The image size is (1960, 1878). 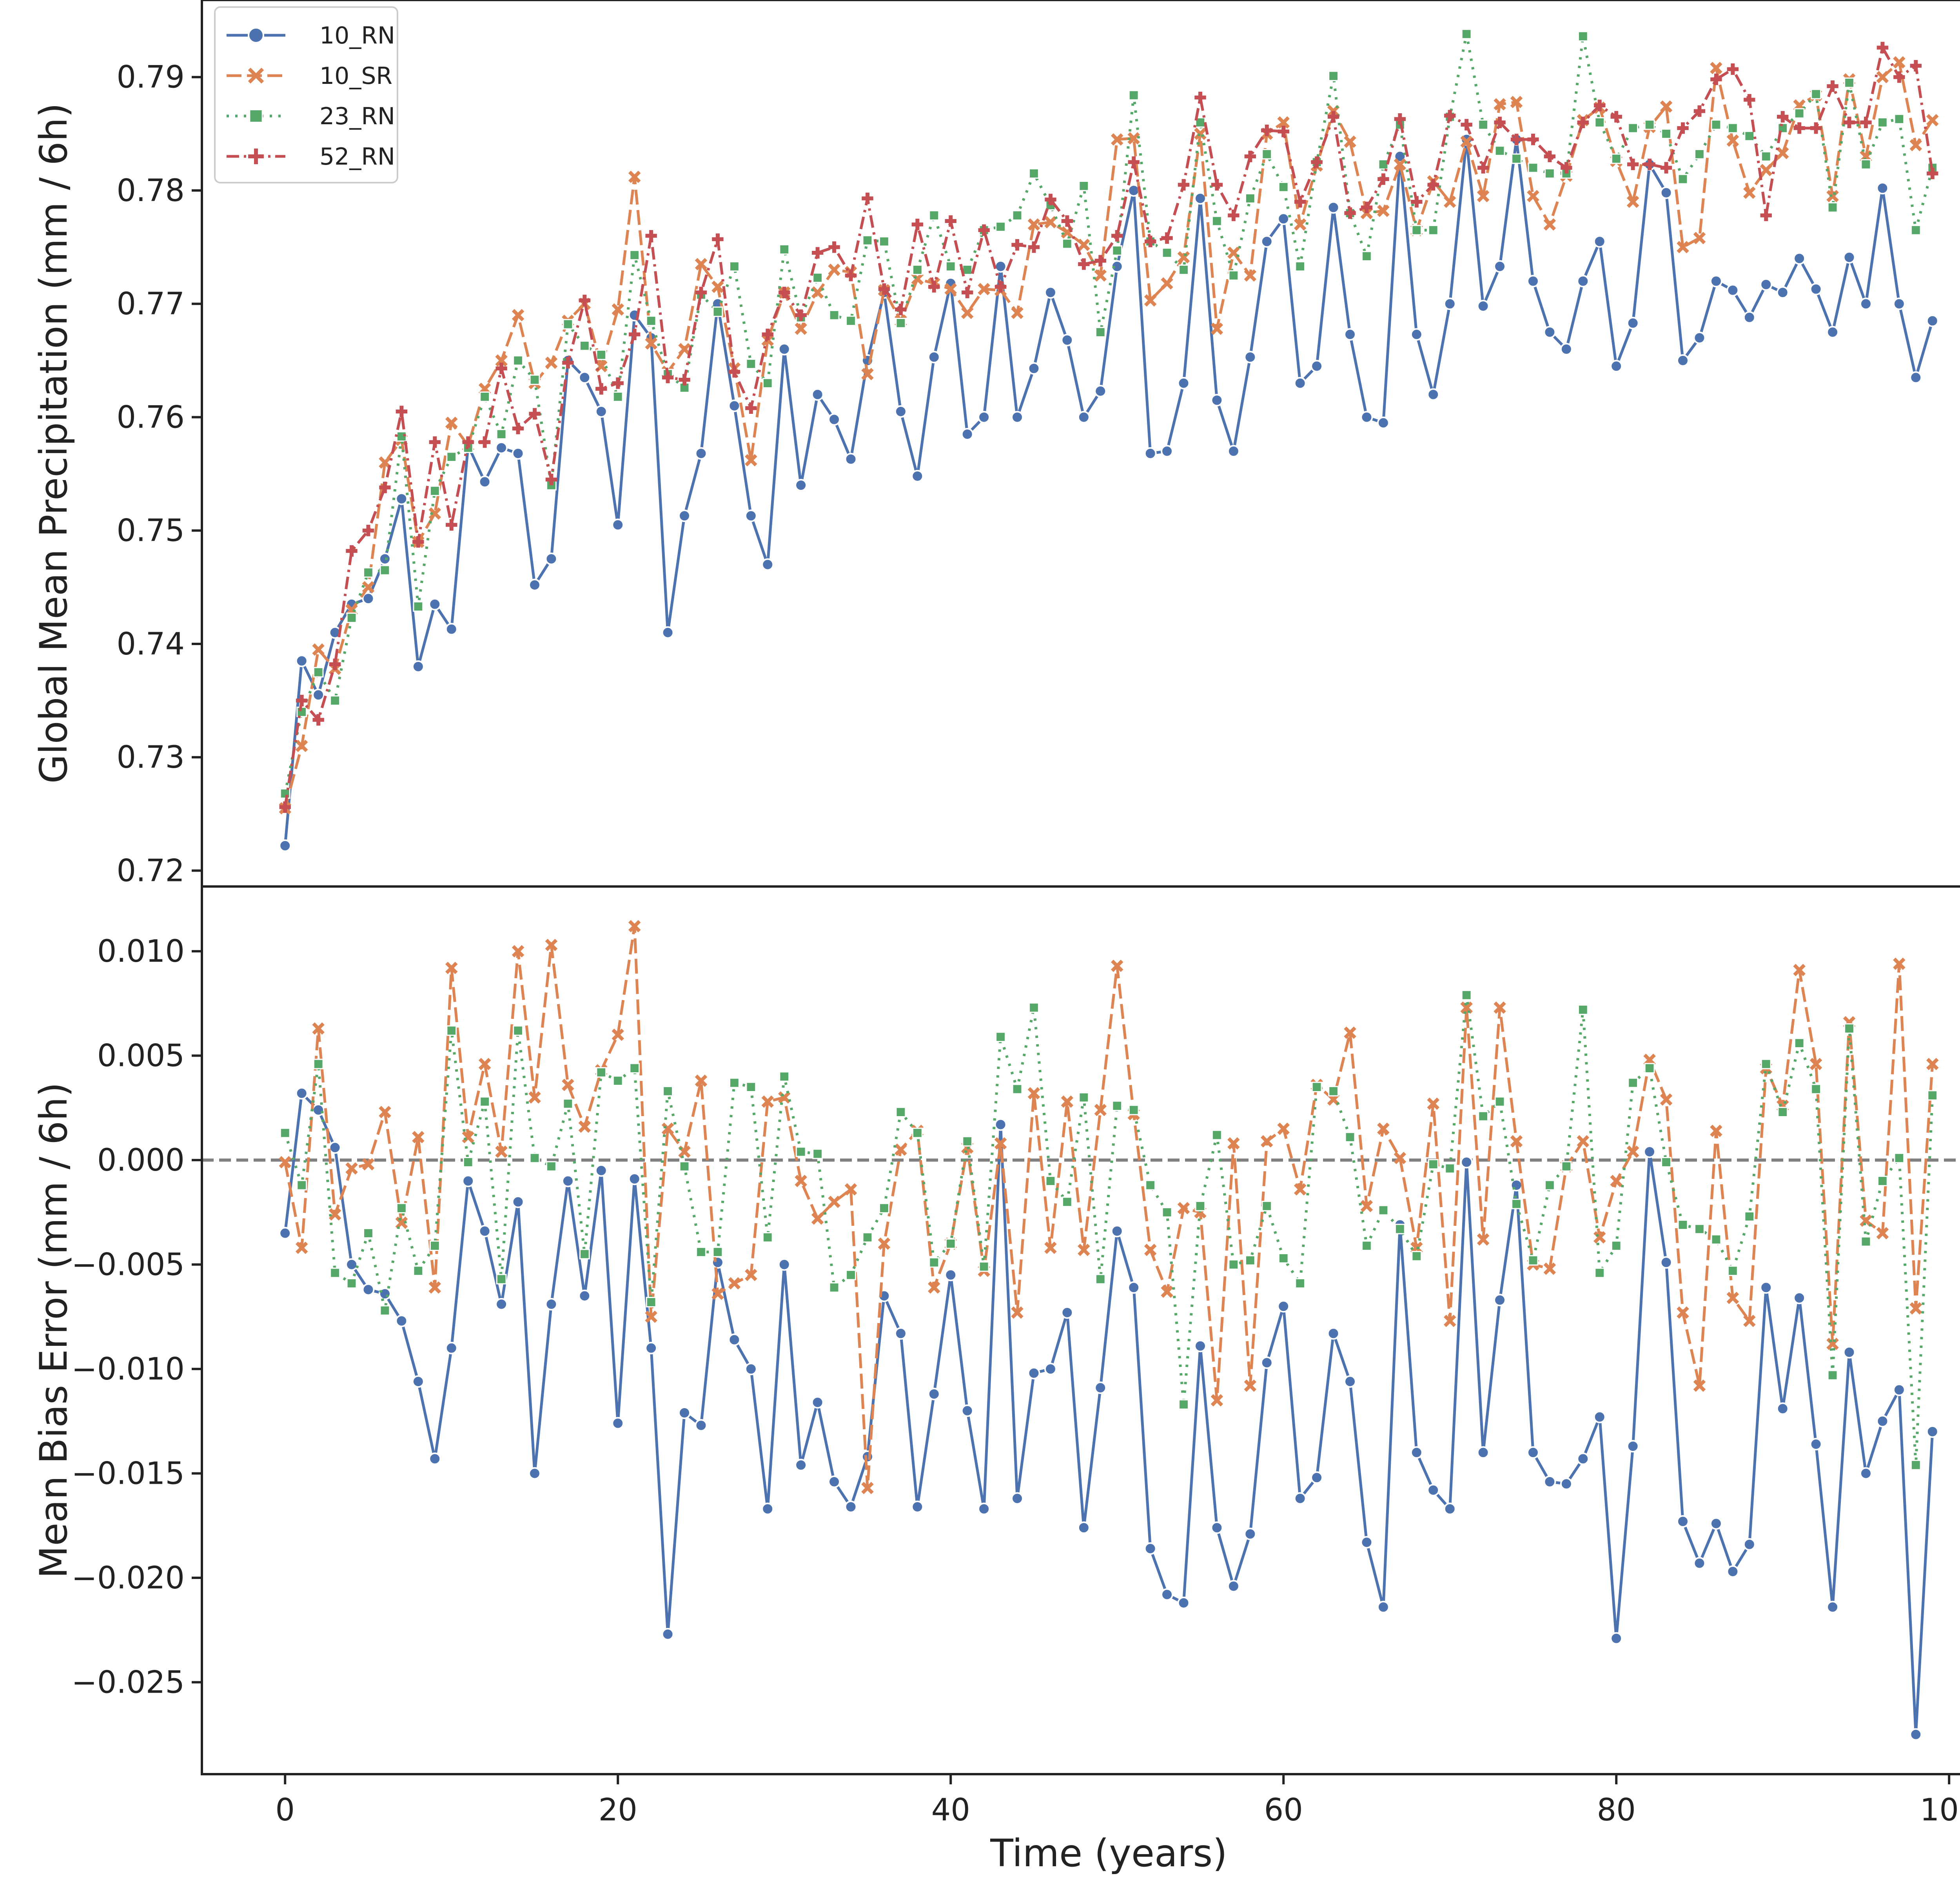 What do you see at coordinates (311, 116) in the screenshot?
I see `legend-item-23-rn: 23_RN` at bounding box center [311, 116].